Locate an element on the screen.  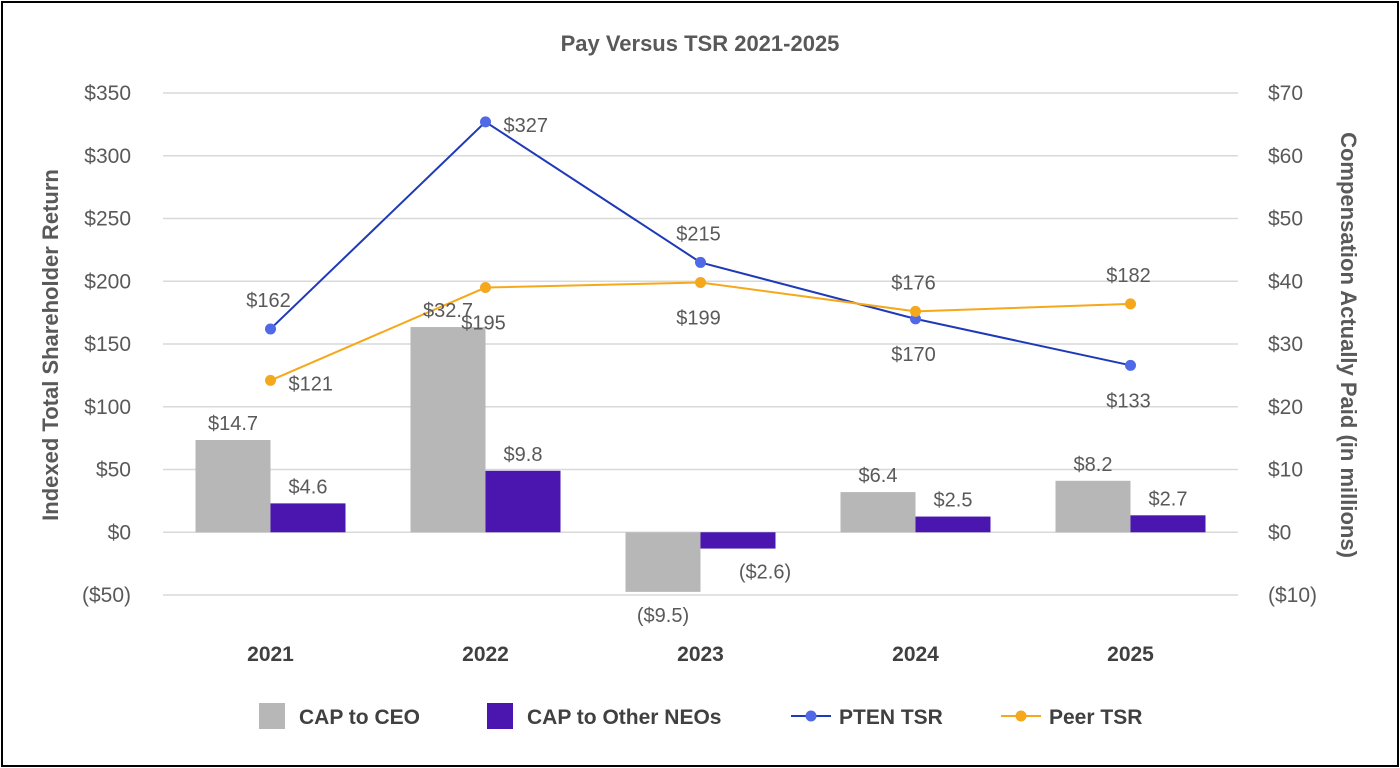
x-axis-category-label: 2023 is located at coordinates (700, 654).